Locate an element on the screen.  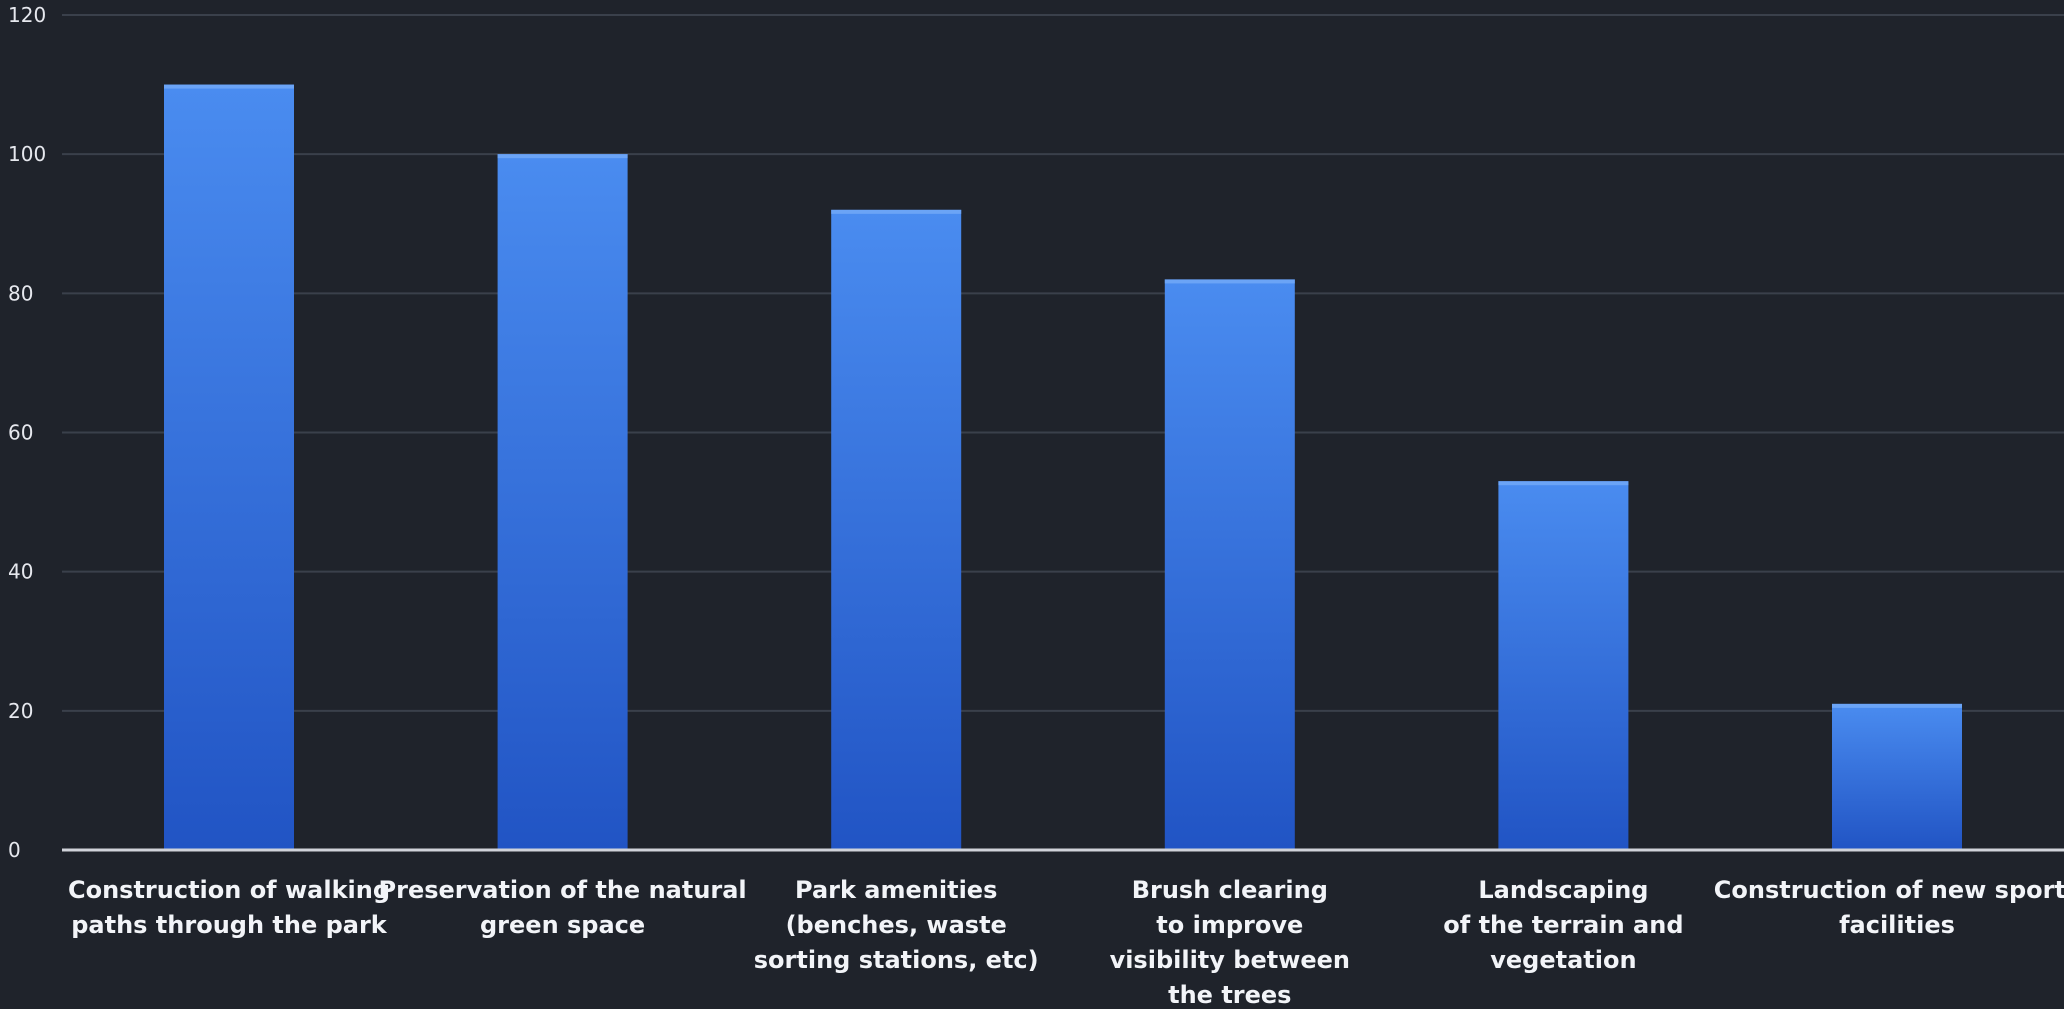
x-tick-label-line: Preservation of the natural is located at coordinates (563, 890).